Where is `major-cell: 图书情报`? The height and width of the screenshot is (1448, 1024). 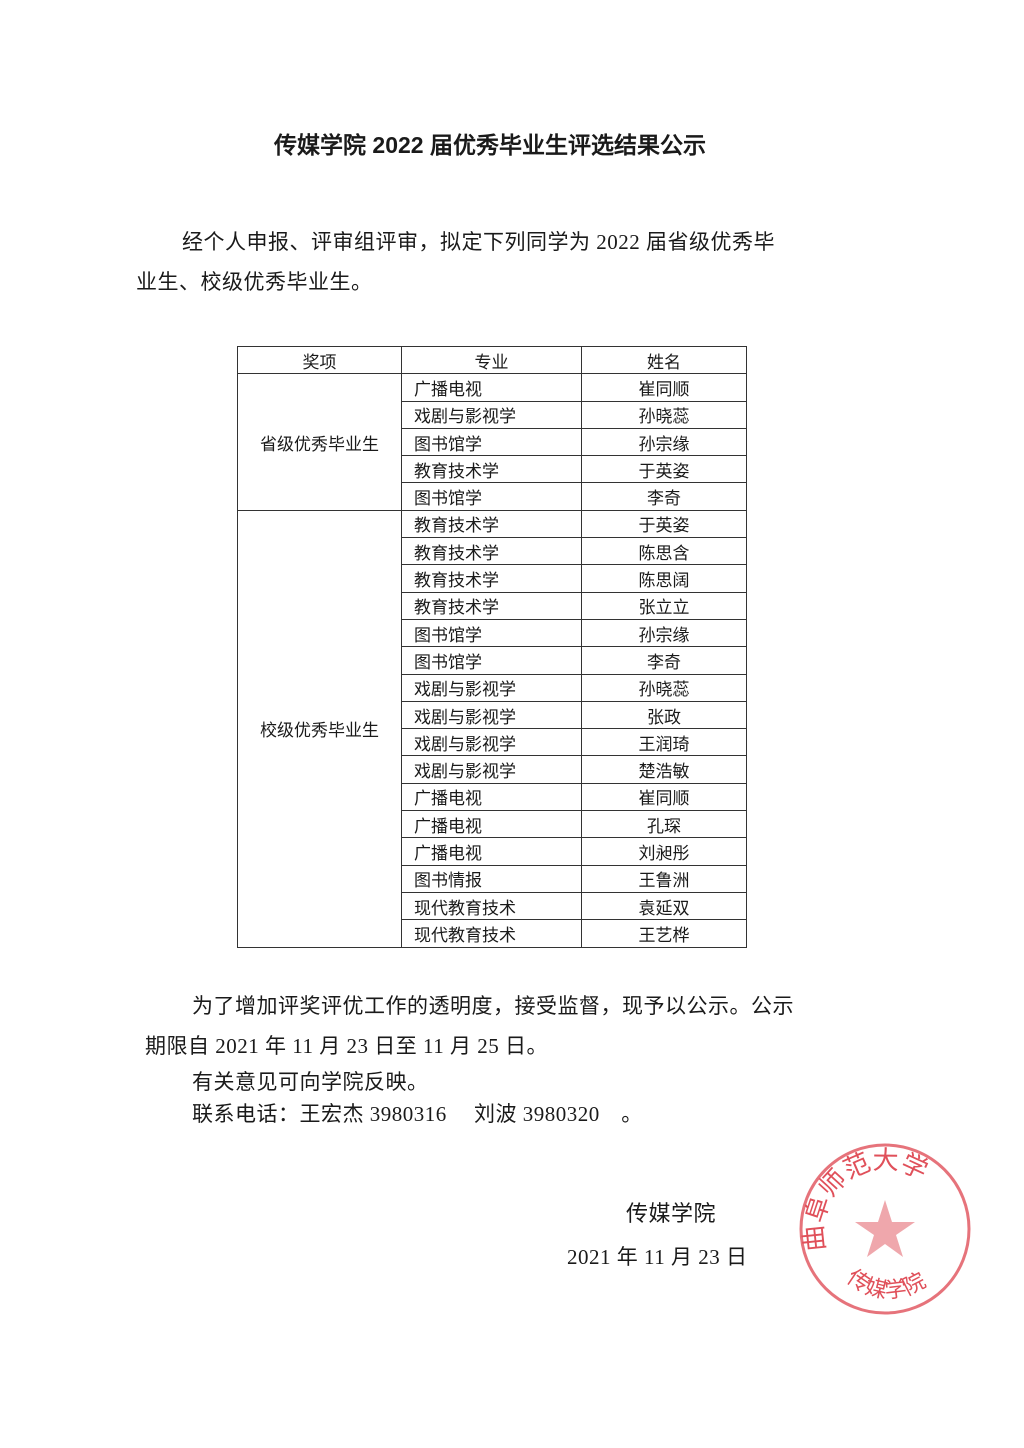 major-cell: 图书情报 is located at coordinates (491, 878).